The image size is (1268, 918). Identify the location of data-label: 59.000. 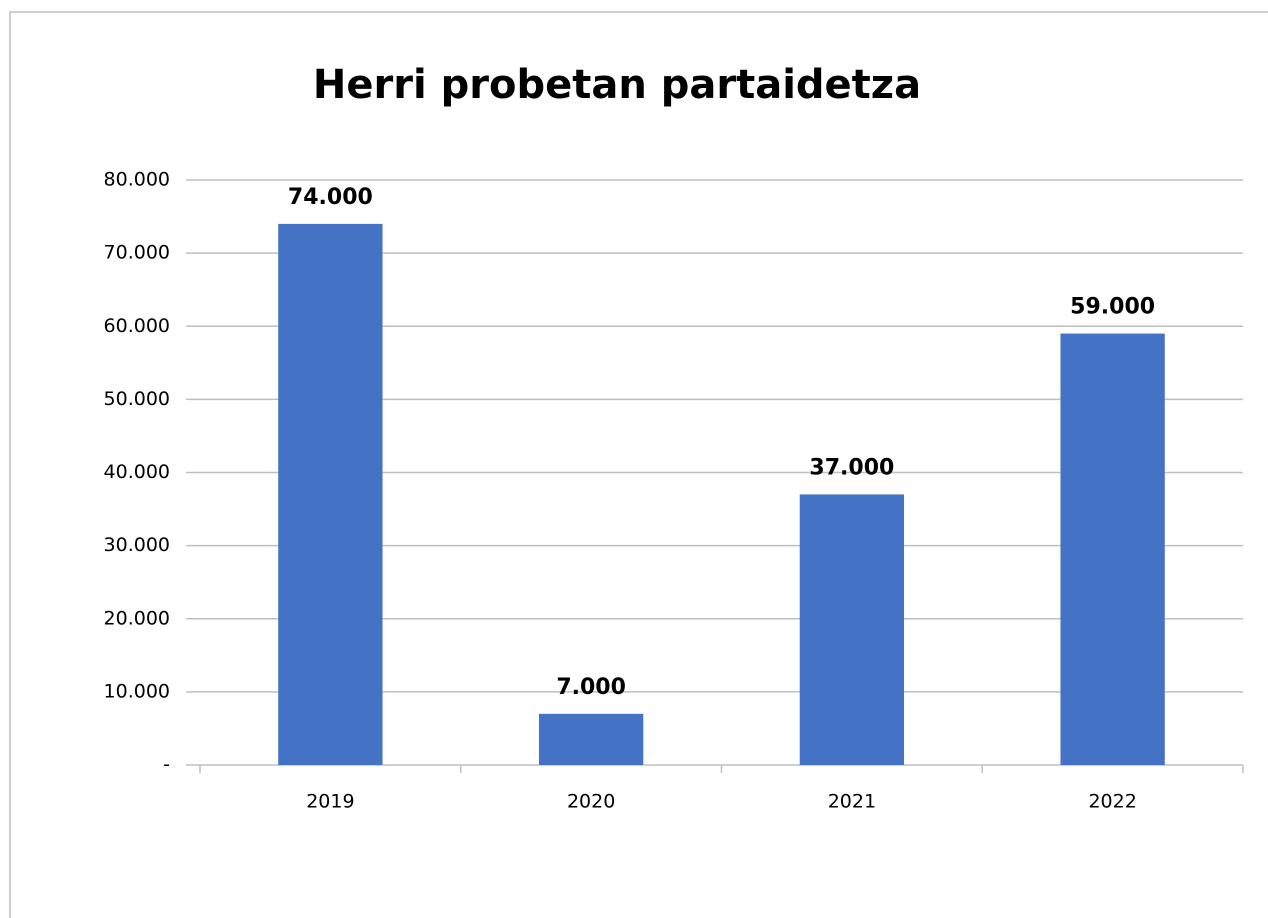
(1112, 307).